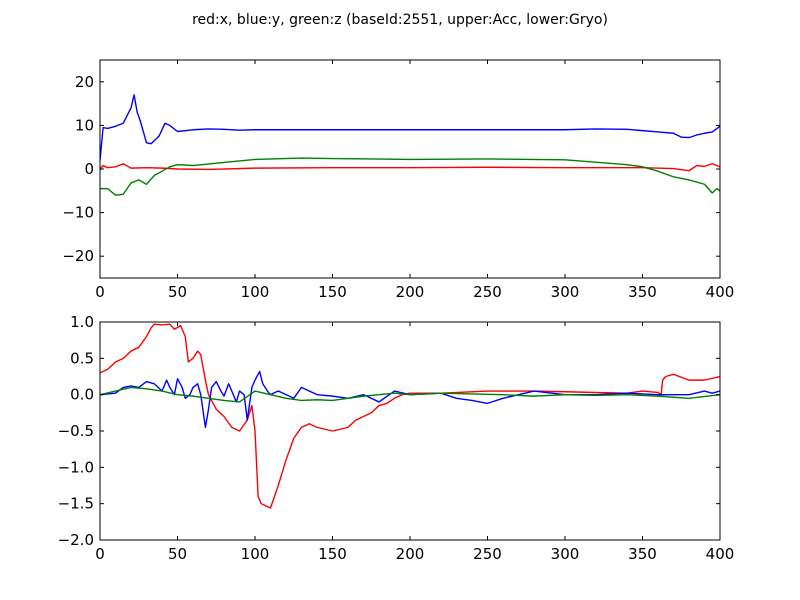  What do you see at coordinates (78, 256) in the screenshot?
I see `upper-y-tick-label: −20` at bounding box center [78, 256].